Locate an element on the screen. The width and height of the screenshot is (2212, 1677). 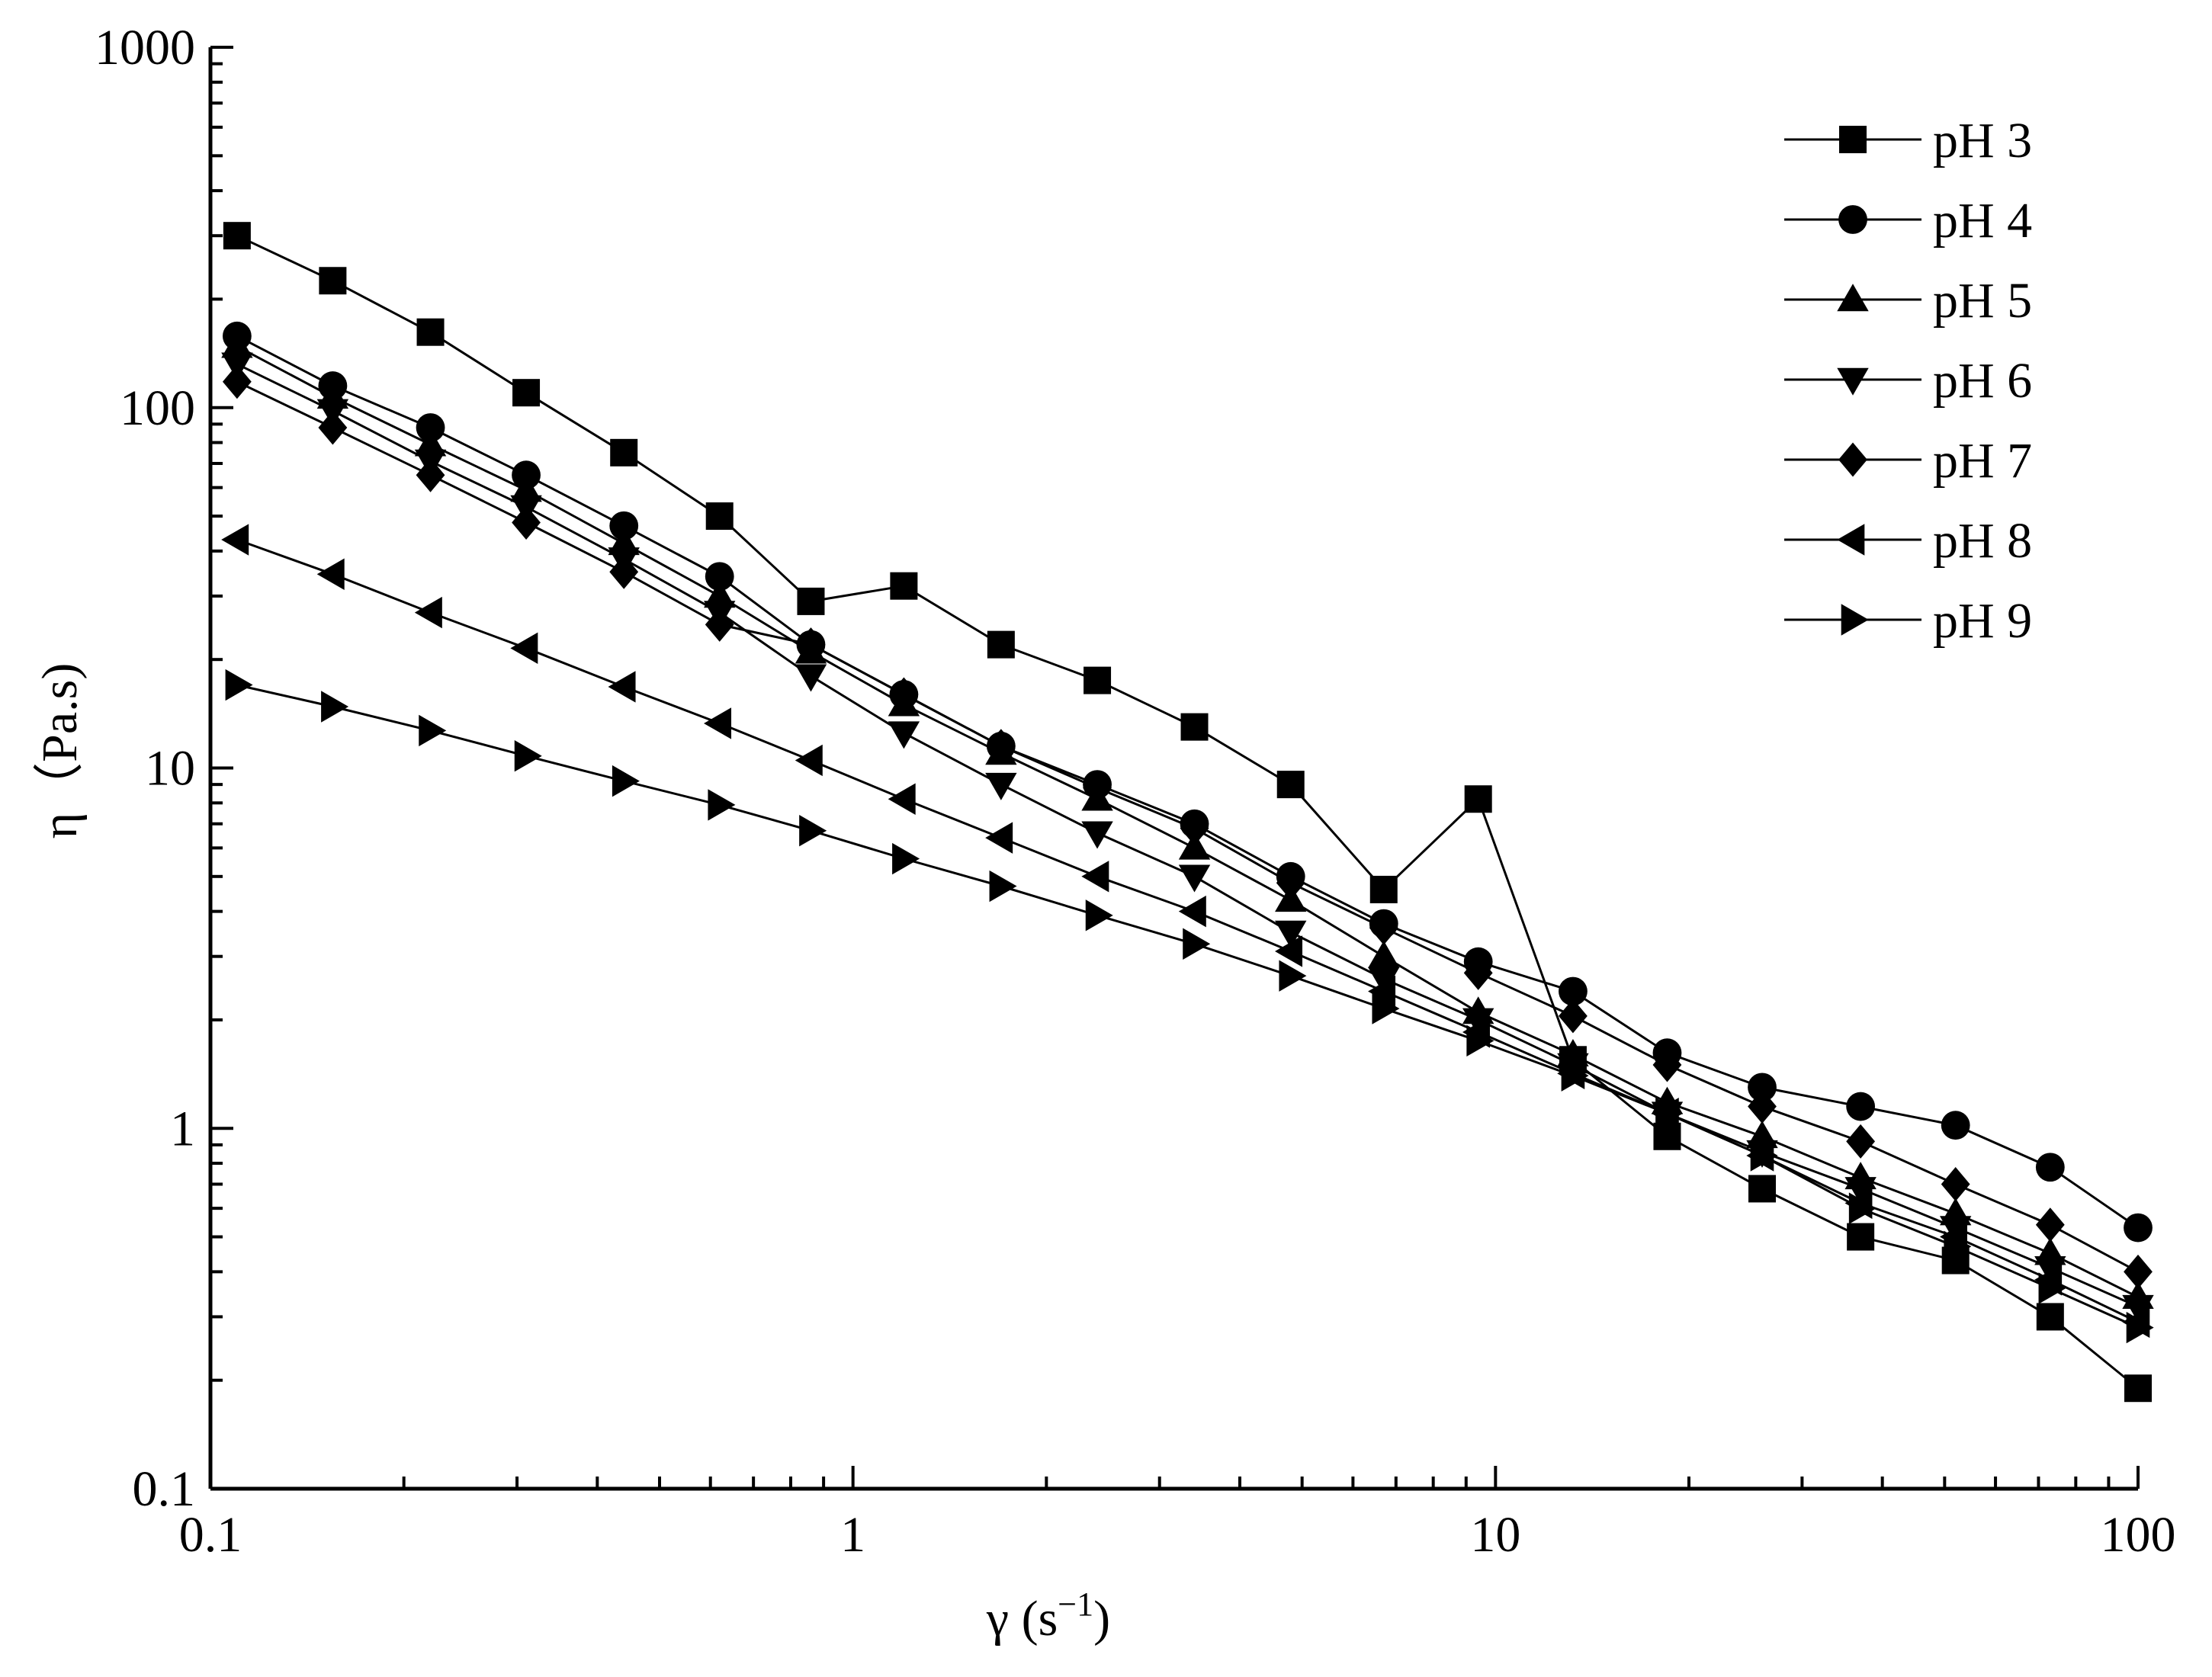
legend-item: pH 6 is located at coordinates (1908, 381).